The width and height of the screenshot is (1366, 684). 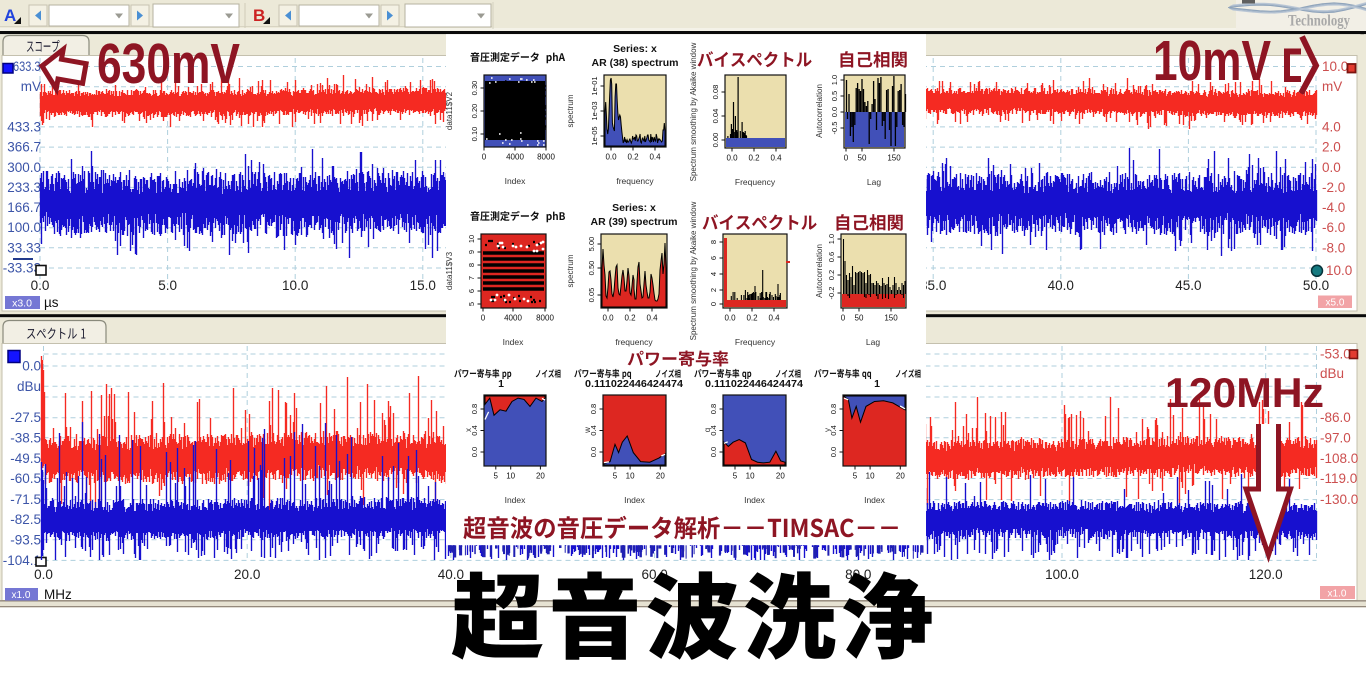 What do you see at coordinates (713, 274) in the screenshot?
I see `svg-text: 4` at bounding box center [713, 274].